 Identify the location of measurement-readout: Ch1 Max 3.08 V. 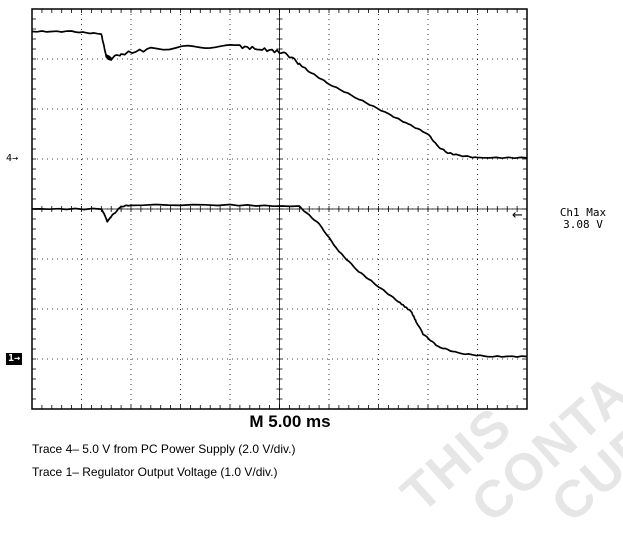
(583, 219).